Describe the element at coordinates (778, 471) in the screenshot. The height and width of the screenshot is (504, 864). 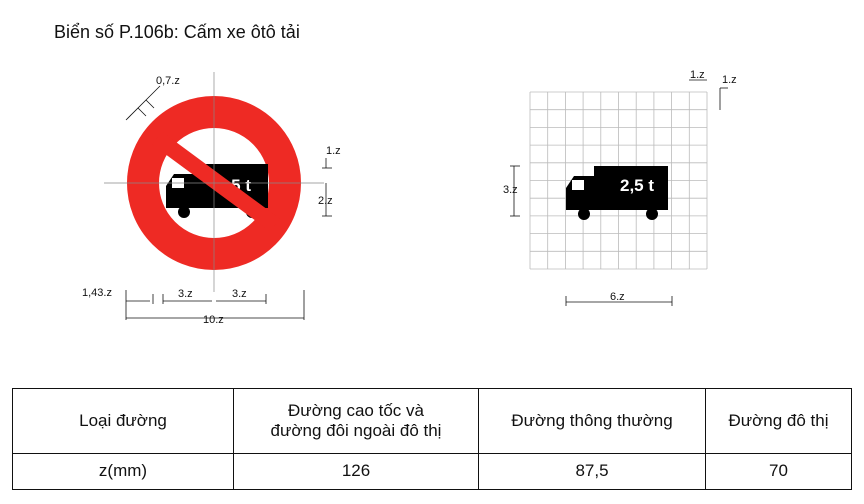
I see `table-cell: 70` at that location.